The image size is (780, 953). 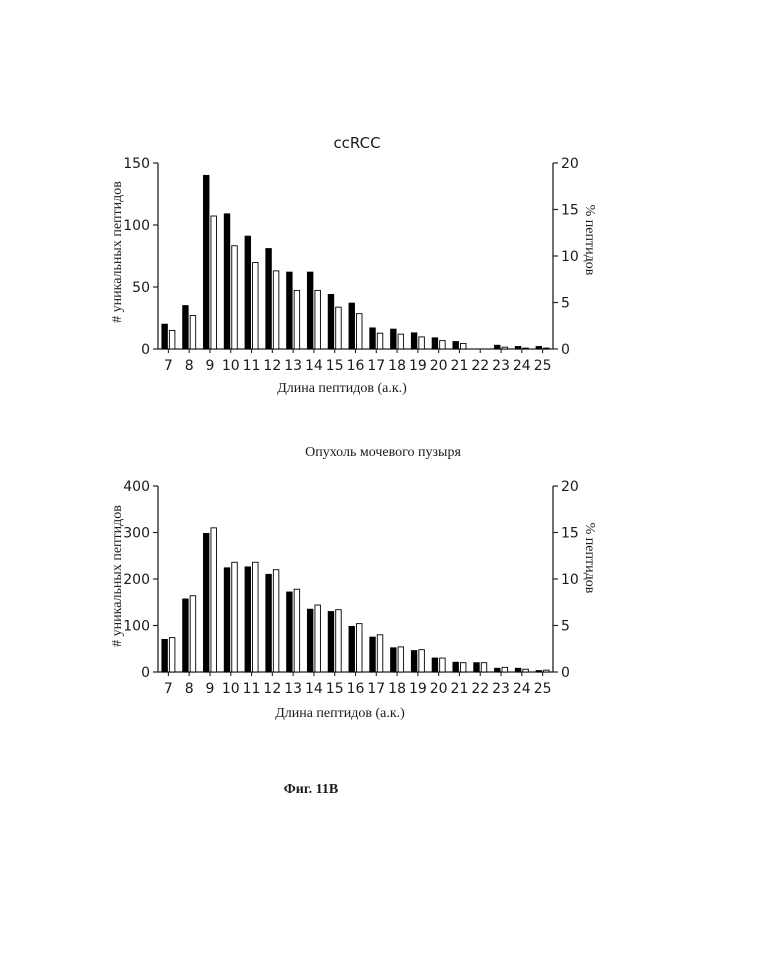 What do you see at coordinates (141, 288) in the screenshot?
I see `y-tick-label-left: 50` at bounding box center [141, 288].